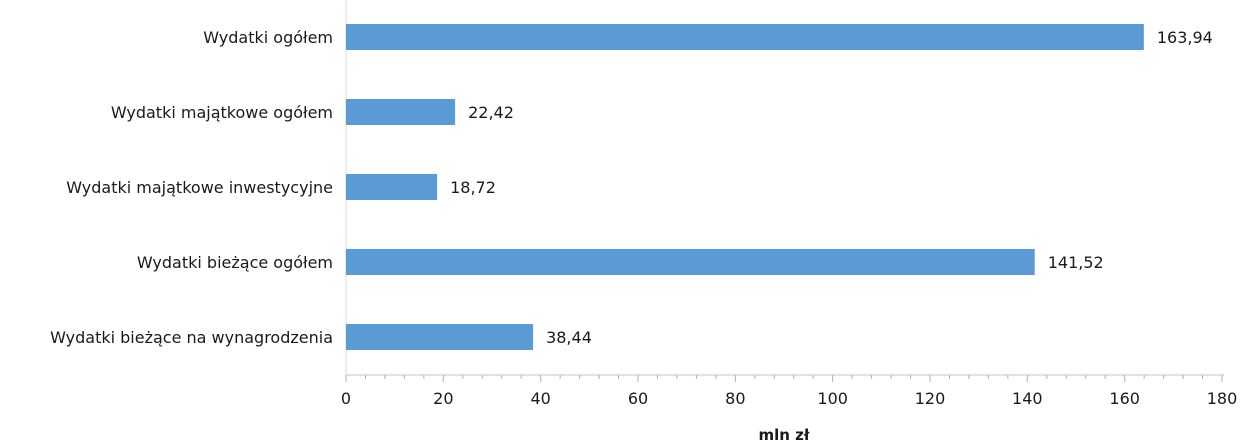 This screenshot has height=444, width=1245. What do you see at coordinates (1124, 398) in the screenshot?
I see `x-tick-label: 160` at bounding box center [1124, 398].